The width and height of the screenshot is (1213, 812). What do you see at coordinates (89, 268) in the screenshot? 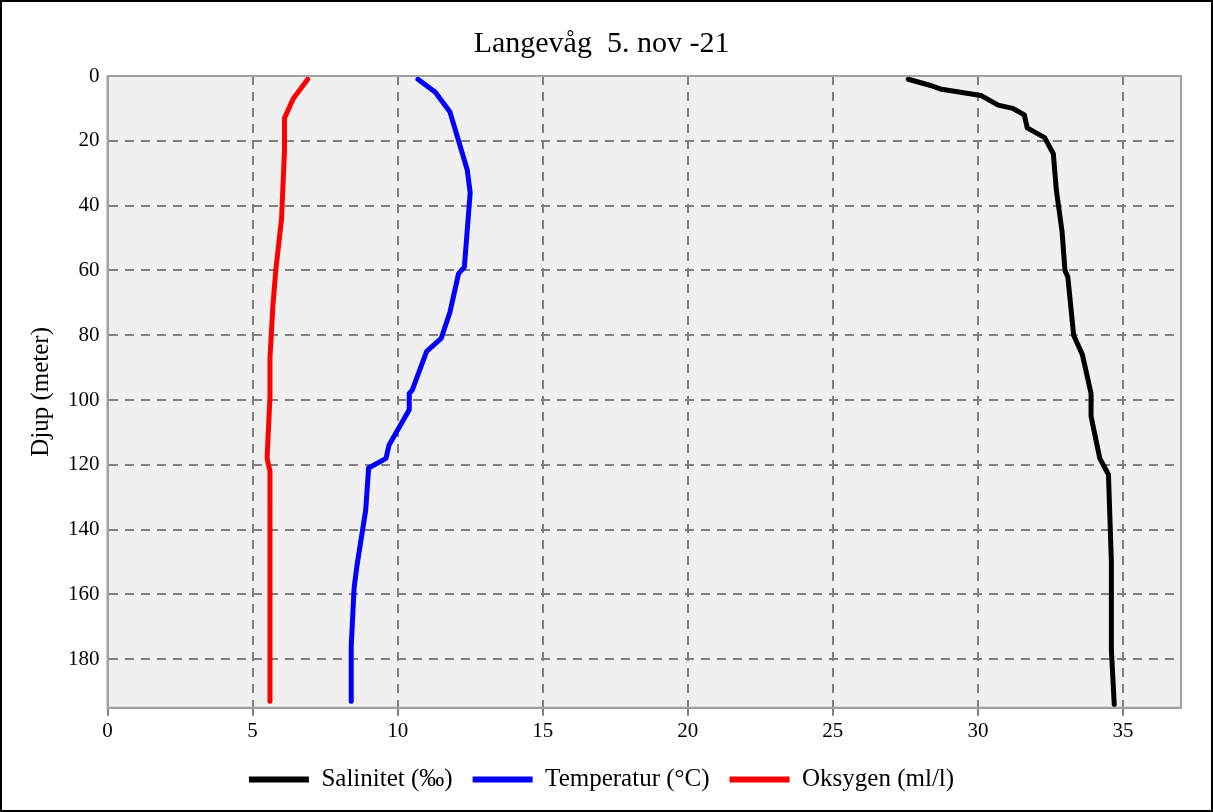
I see `y-tick-label: 60` at bounding box center [89, 268].